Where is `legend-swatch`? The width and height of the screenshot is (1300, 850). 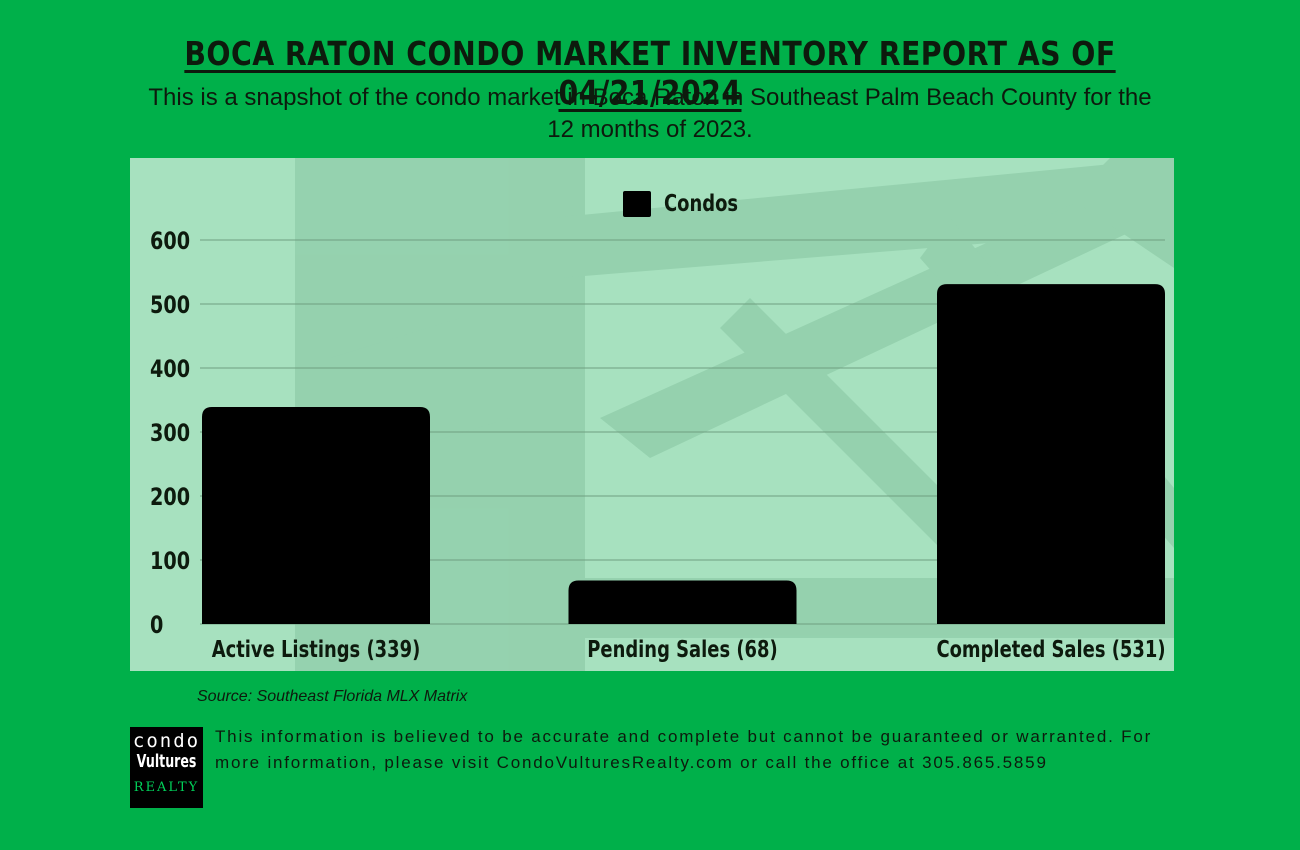 legend-swatch is located at coordinates (637, 204).